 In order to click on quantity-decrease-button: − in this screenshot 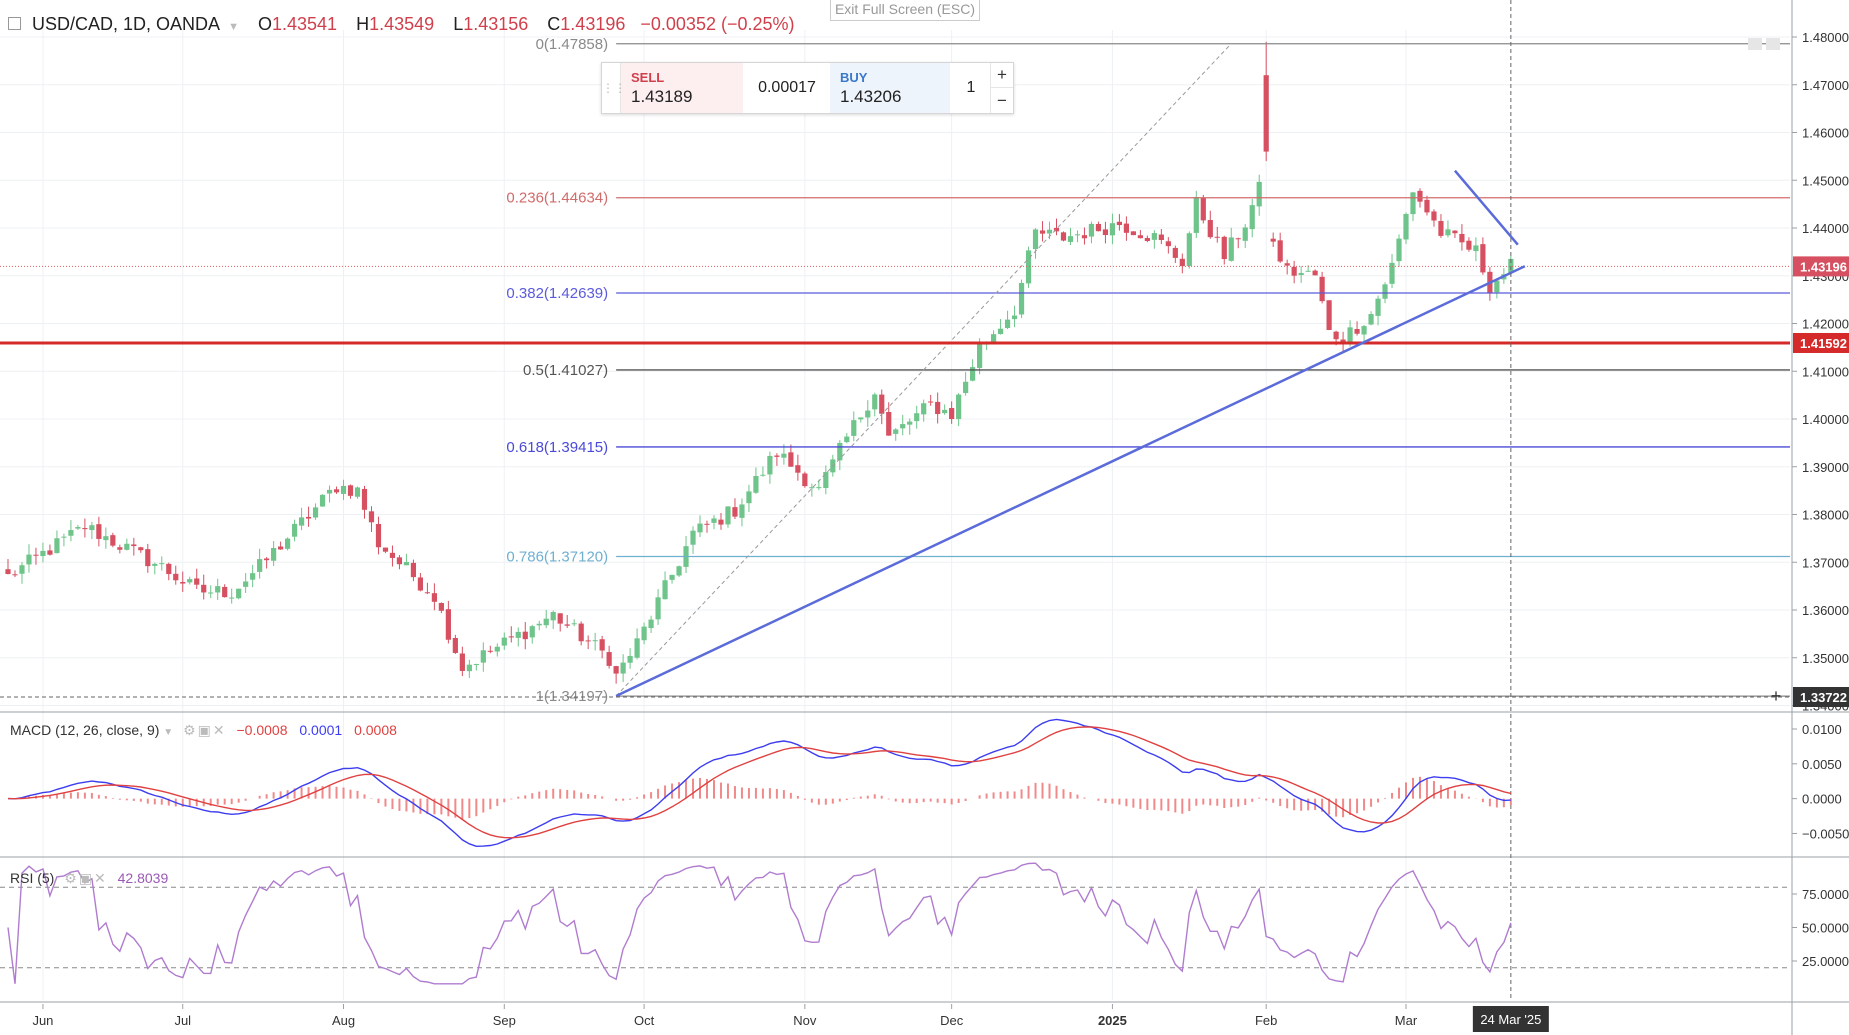, I will do `click(1001, 100)`.